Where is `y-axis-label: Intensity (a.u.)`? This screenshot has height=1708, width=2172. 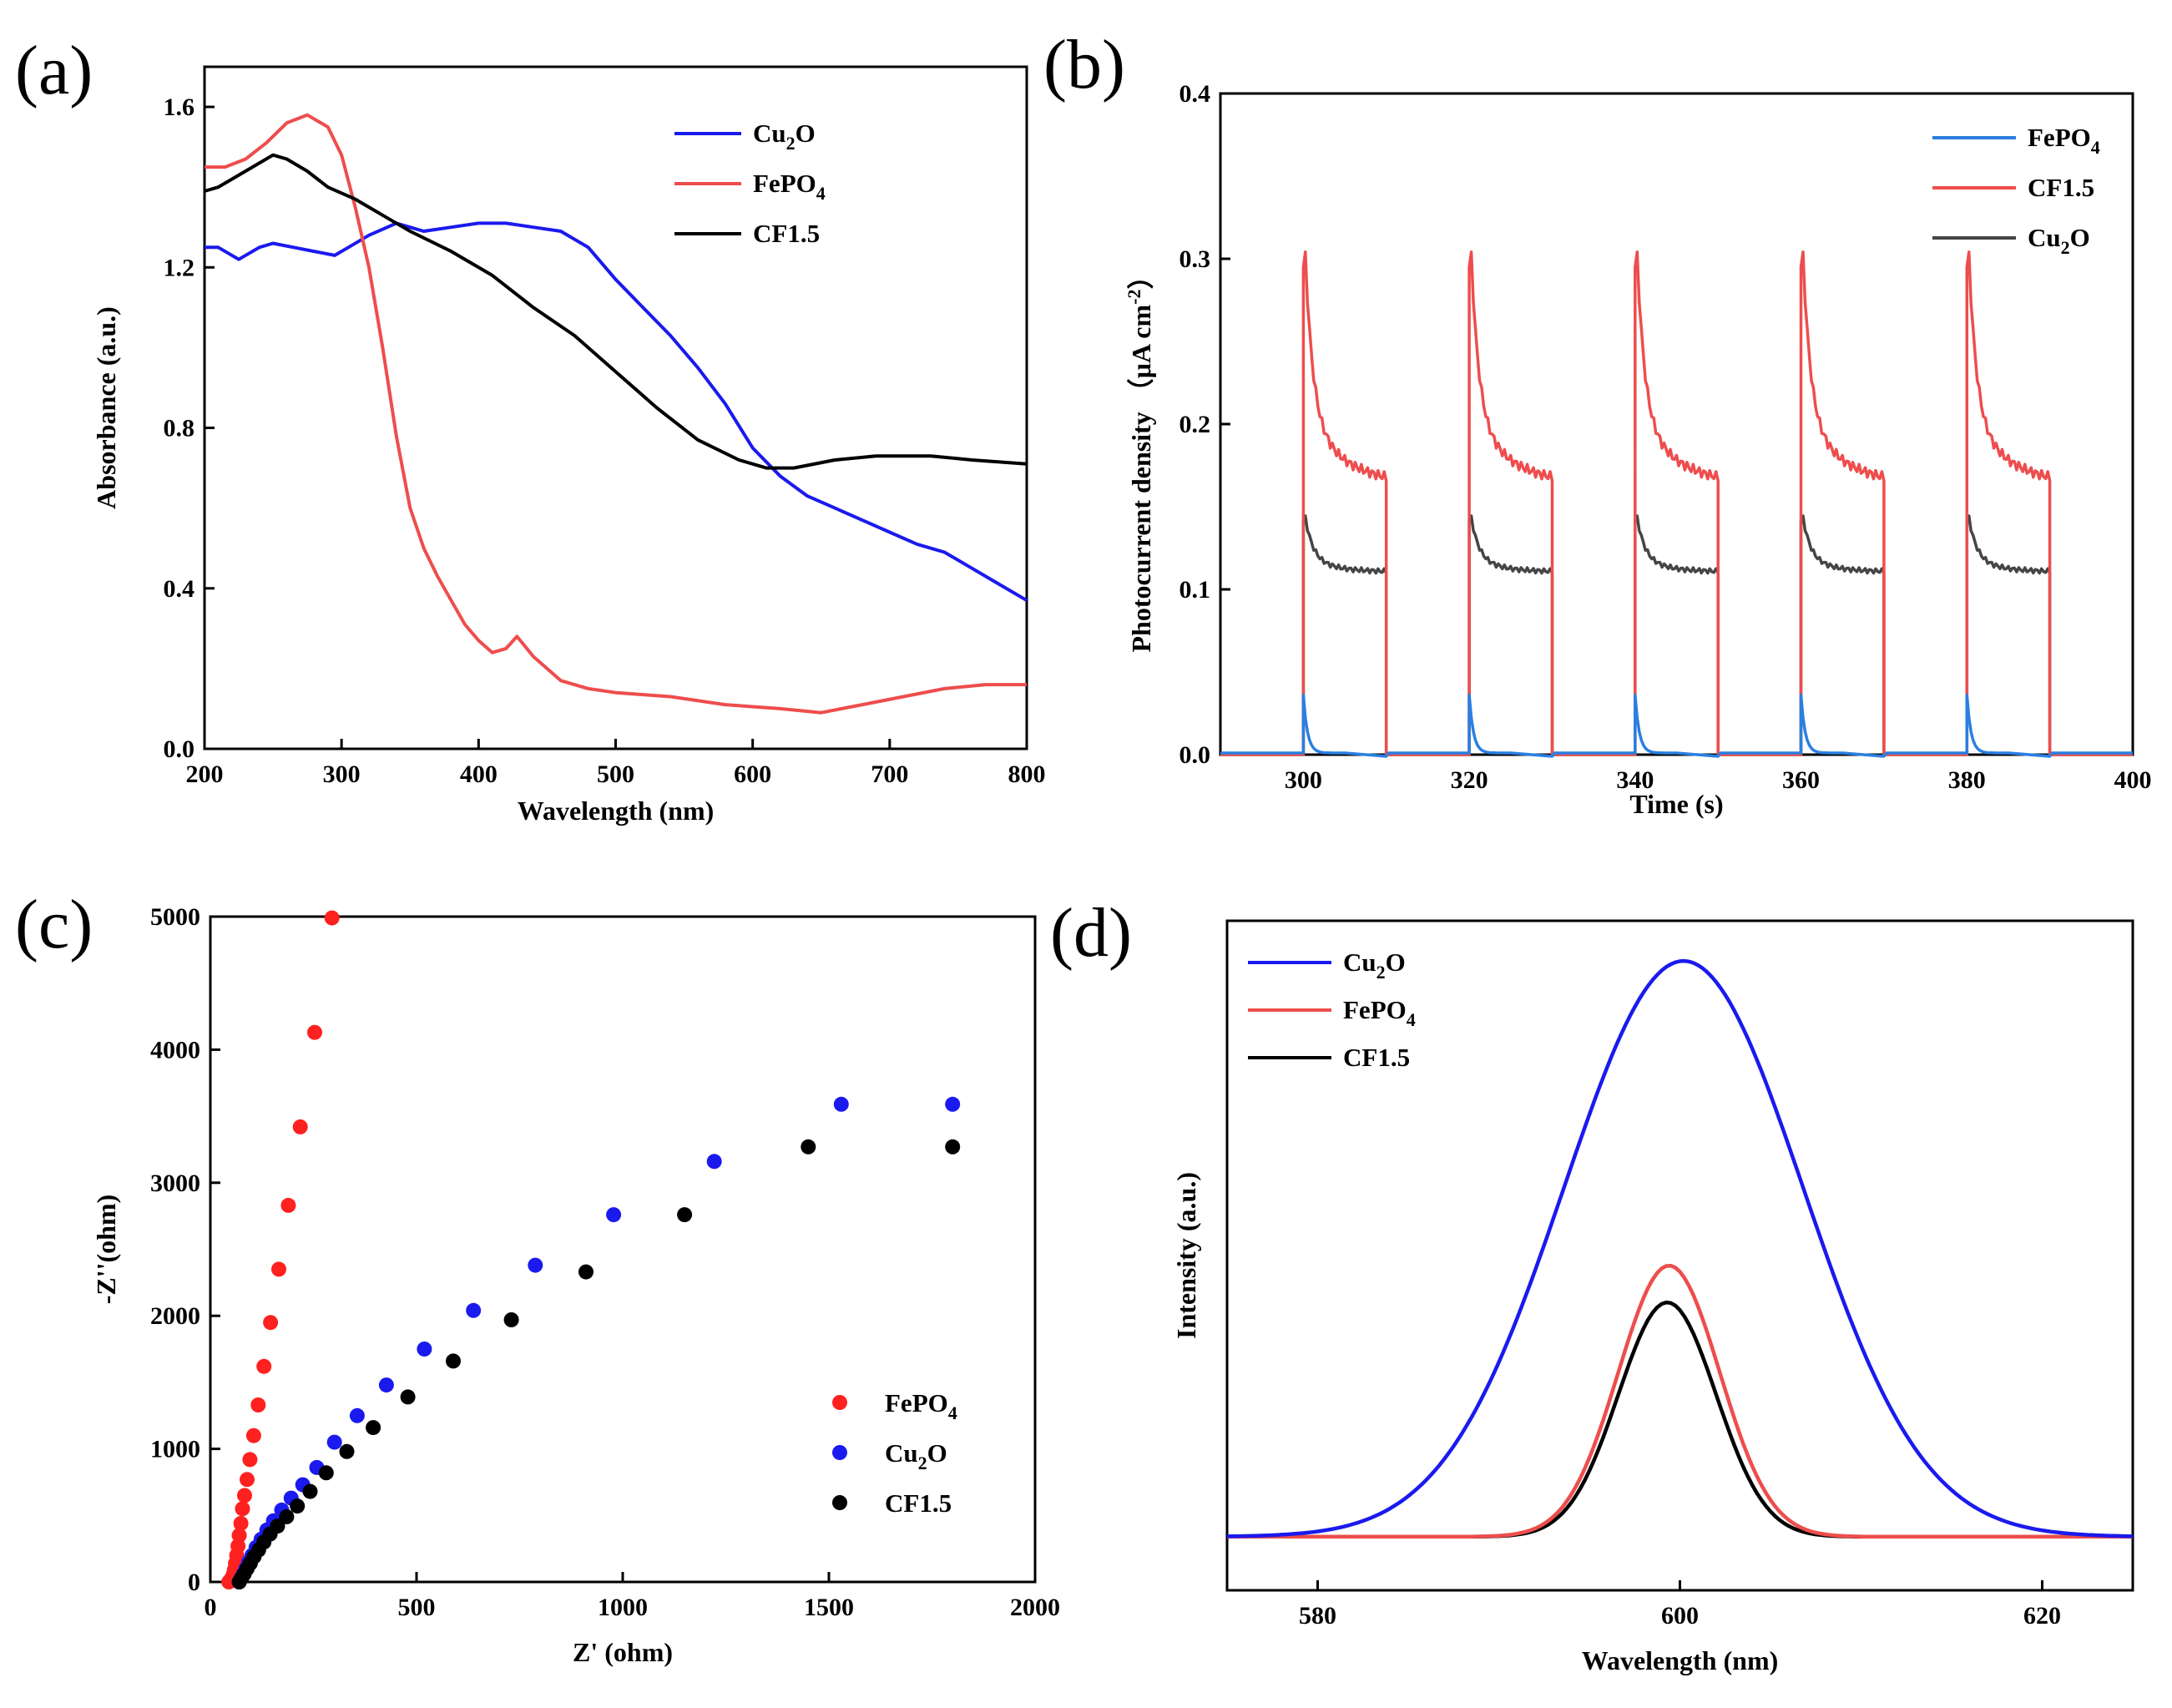 y-axis-label: Intensity (a.u.) is located at coordinates (1186, 1256).